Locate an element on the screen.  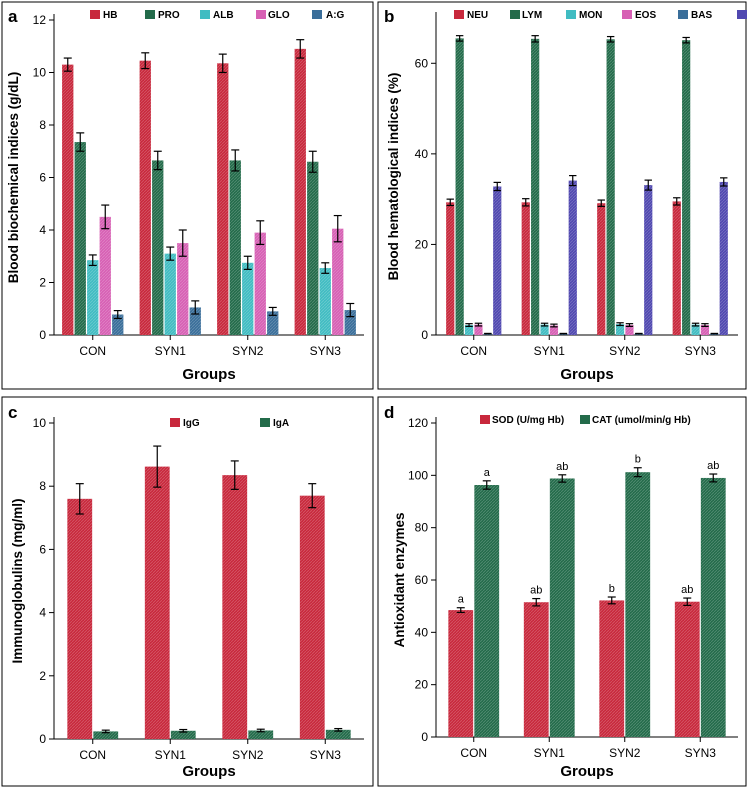
legend-label: CAT (umol/min/g Hb) is located at coordinates (641, 420).